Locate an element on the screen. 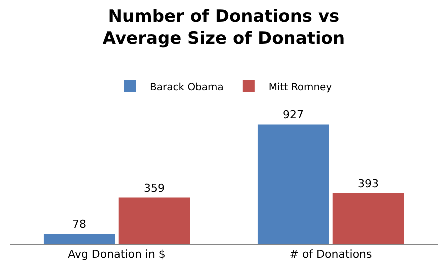 This screenshot has height=272, width=448. data-label: 359 is located at coordinates (154, 188).